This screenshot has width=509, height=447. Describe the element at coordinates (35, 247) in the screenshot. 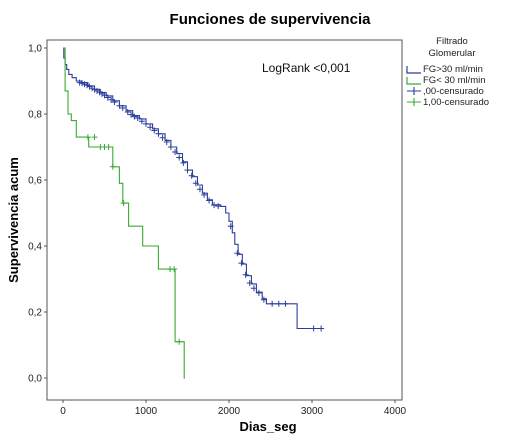

I see `y-tick-label: 0,4` at that location.